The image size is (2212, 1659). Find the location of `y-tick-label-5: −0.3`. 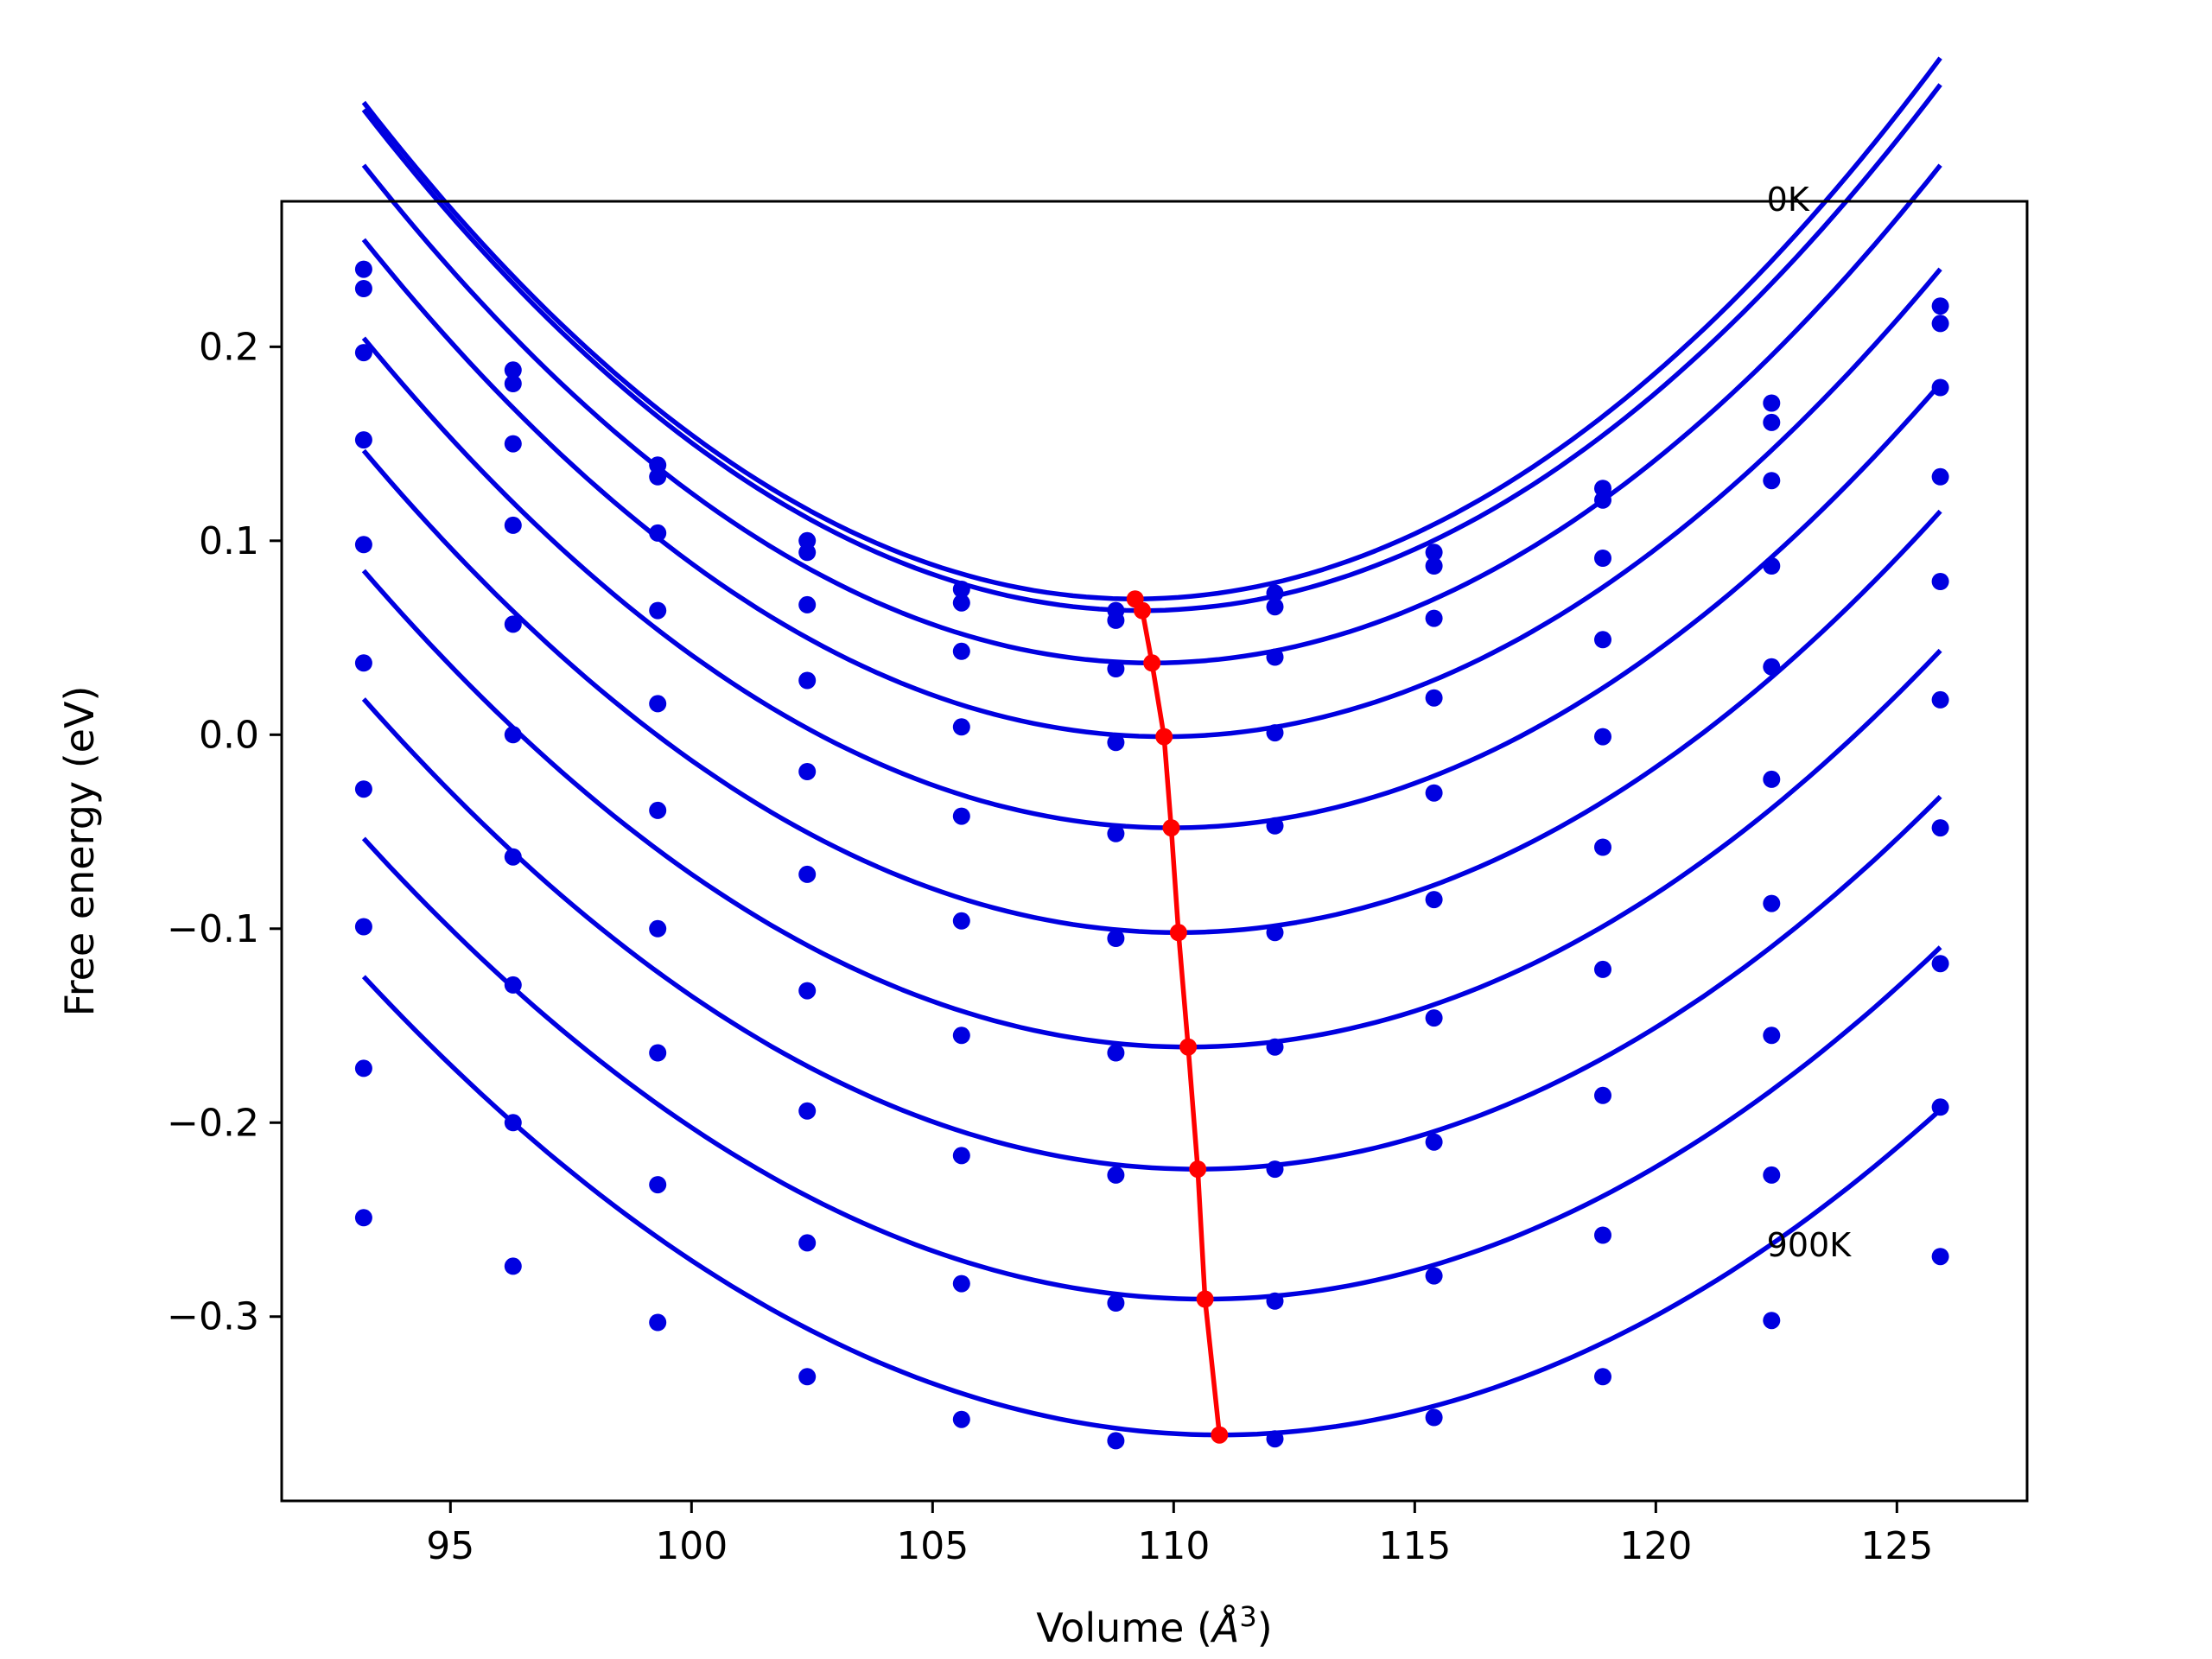

y-tick-label-5: −0.3 is located at coordinates (213, 1317).